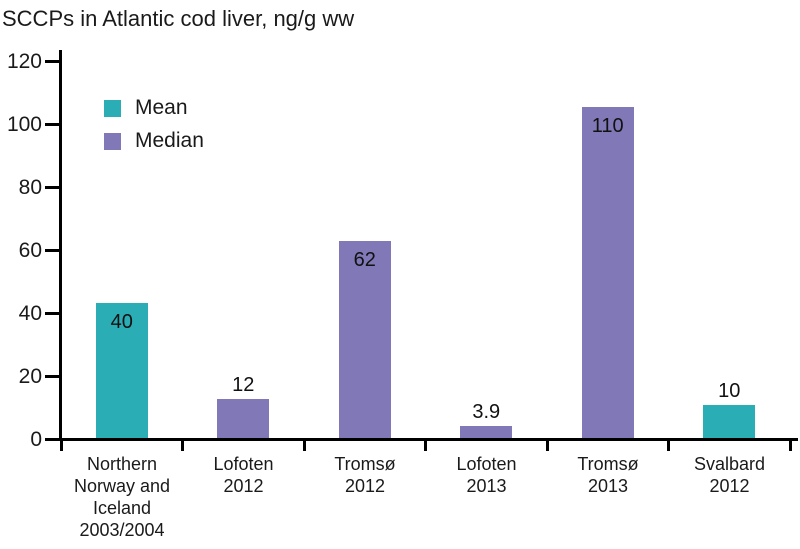 The width and height of the screenshot is (800, 549). Describe the element at coordinates (365, 475) in the screenshot. I see `x-category-label: Tromsø 2012` at that location.